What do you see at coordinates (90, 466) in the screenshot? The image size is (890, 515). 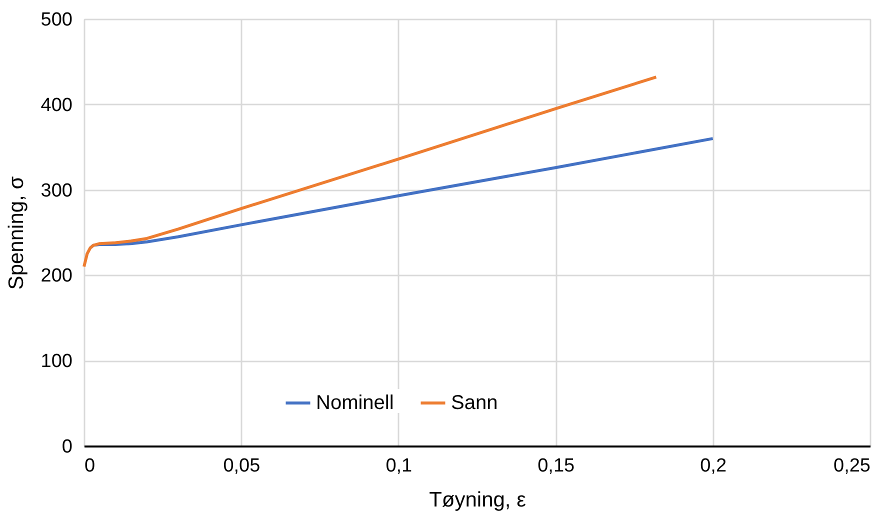 I see `x-tick-label: 0` at bounding box center [90, 466].